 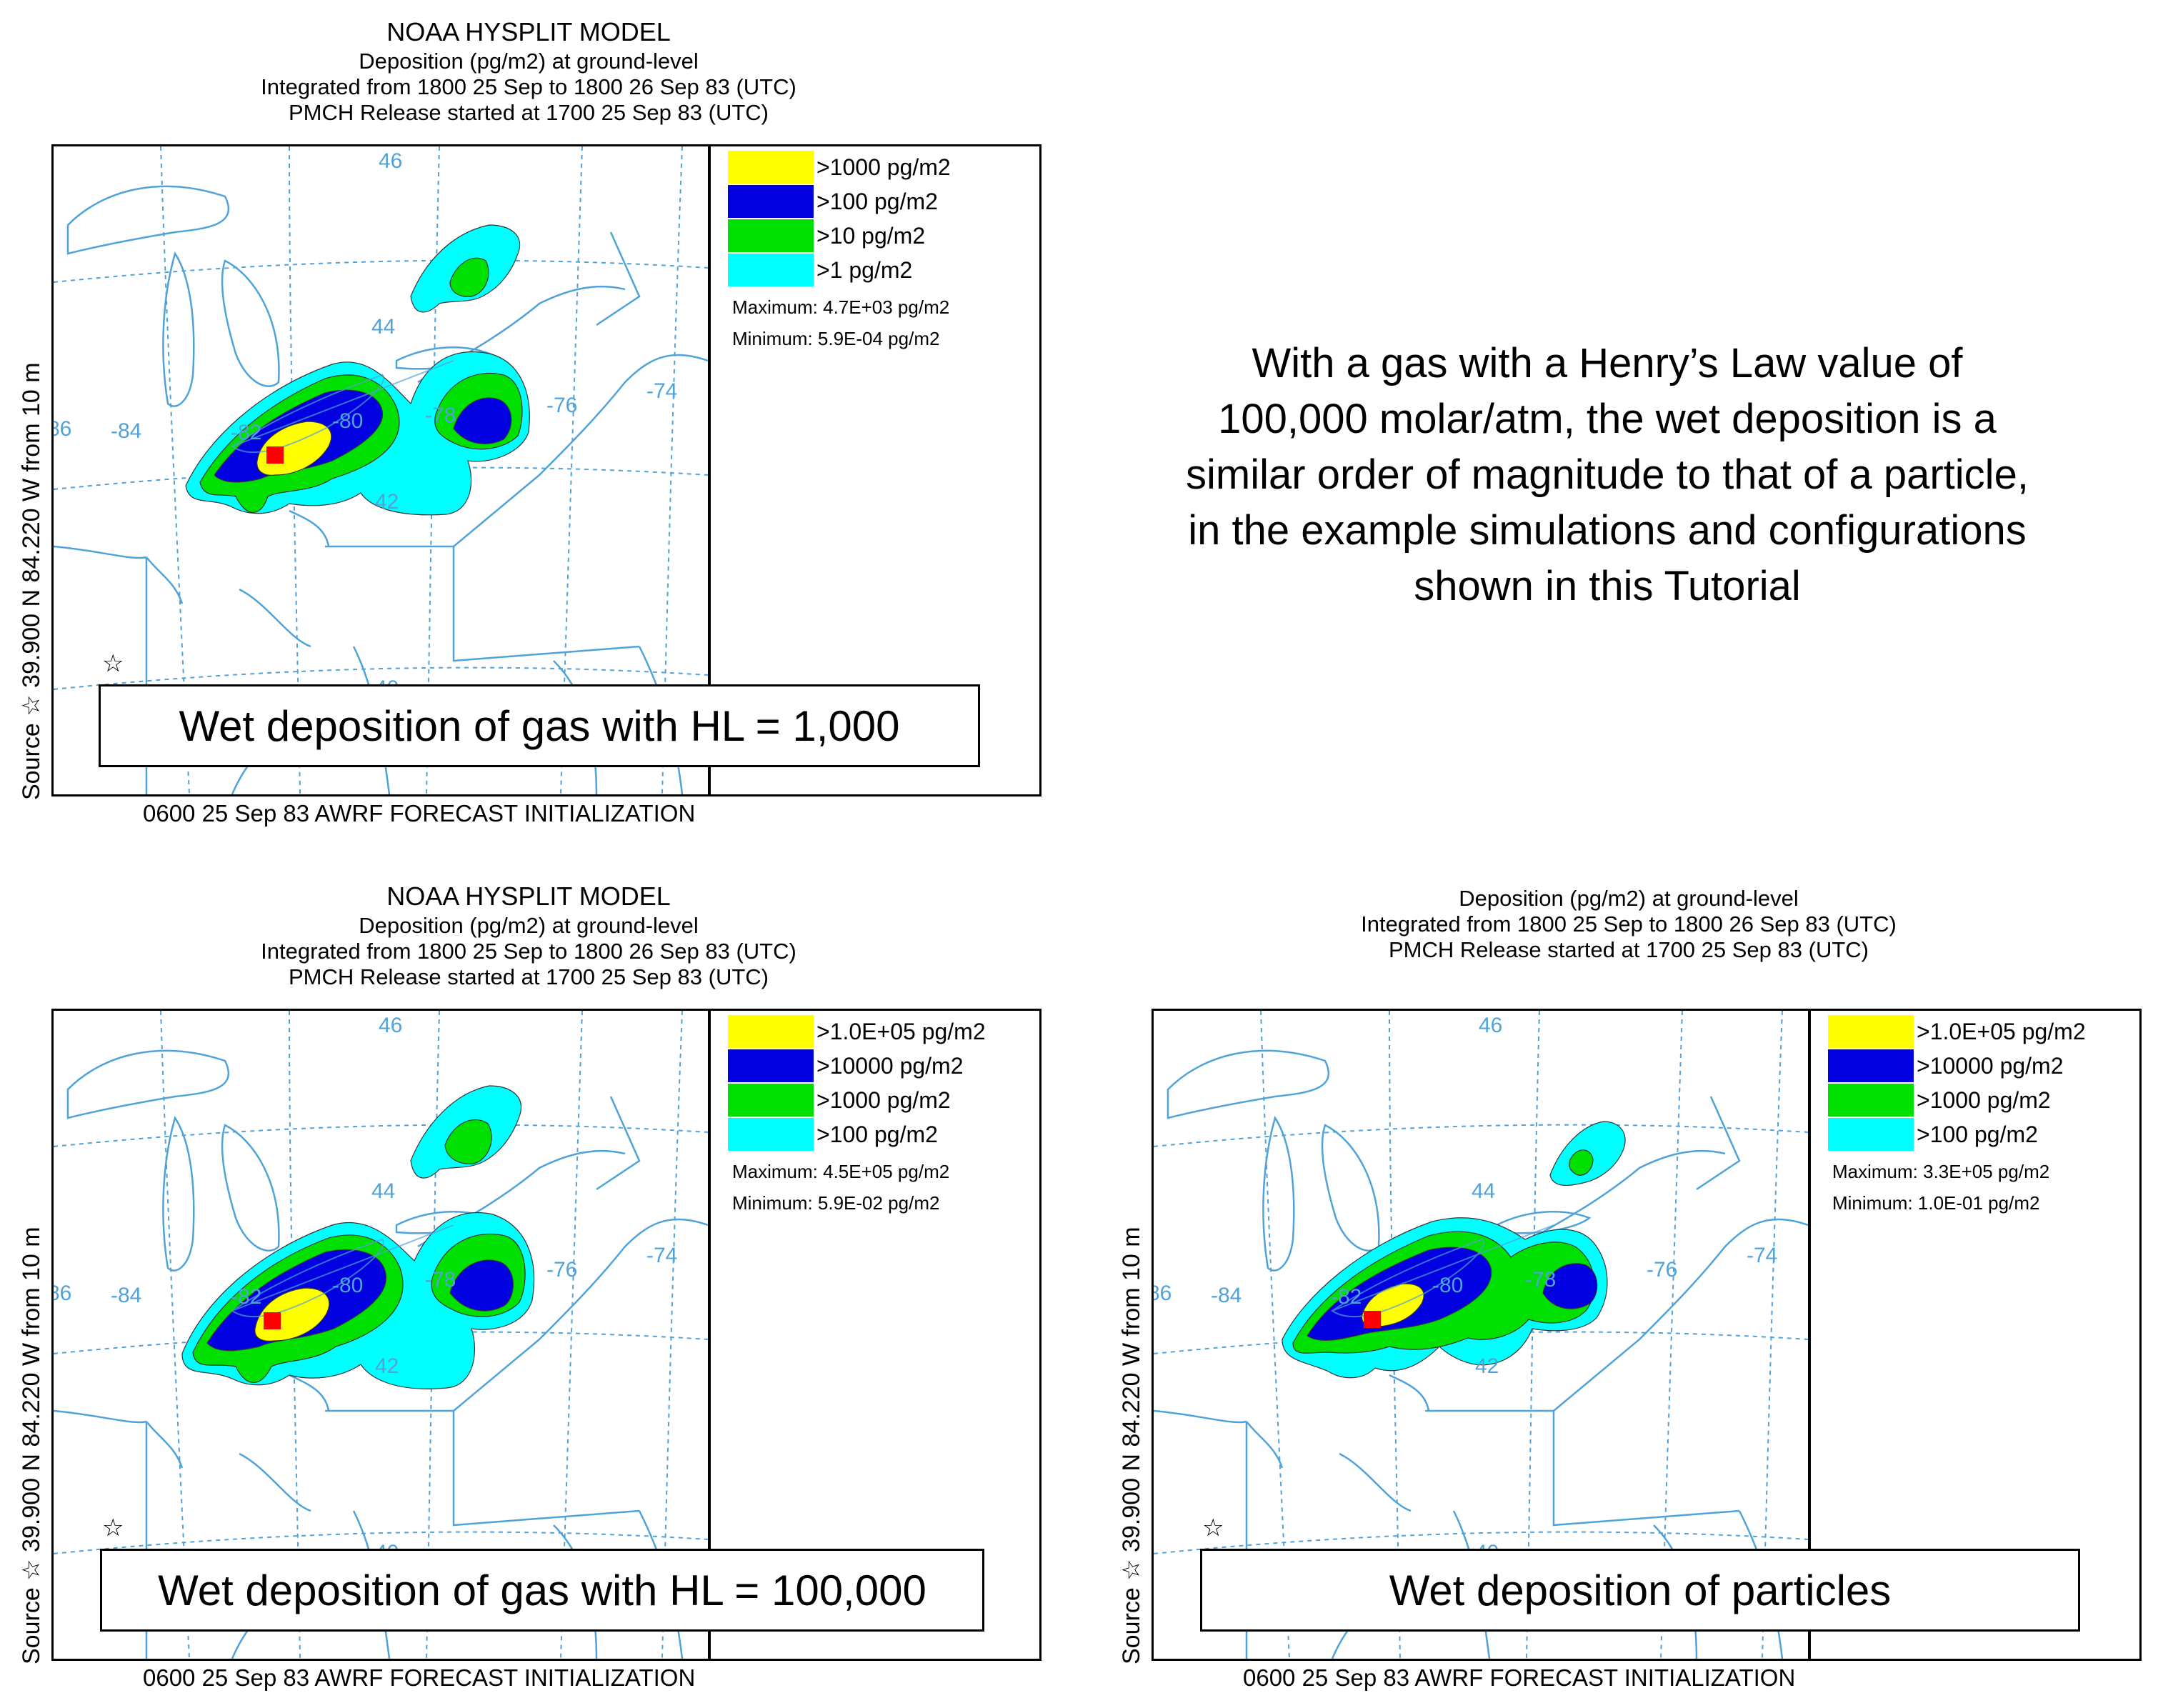 What do you see at coordinates (1990, 1065) in the screenshot?
I see `legend-label-2: >10000 pg/m2` at bounding box center [1990, 1065].